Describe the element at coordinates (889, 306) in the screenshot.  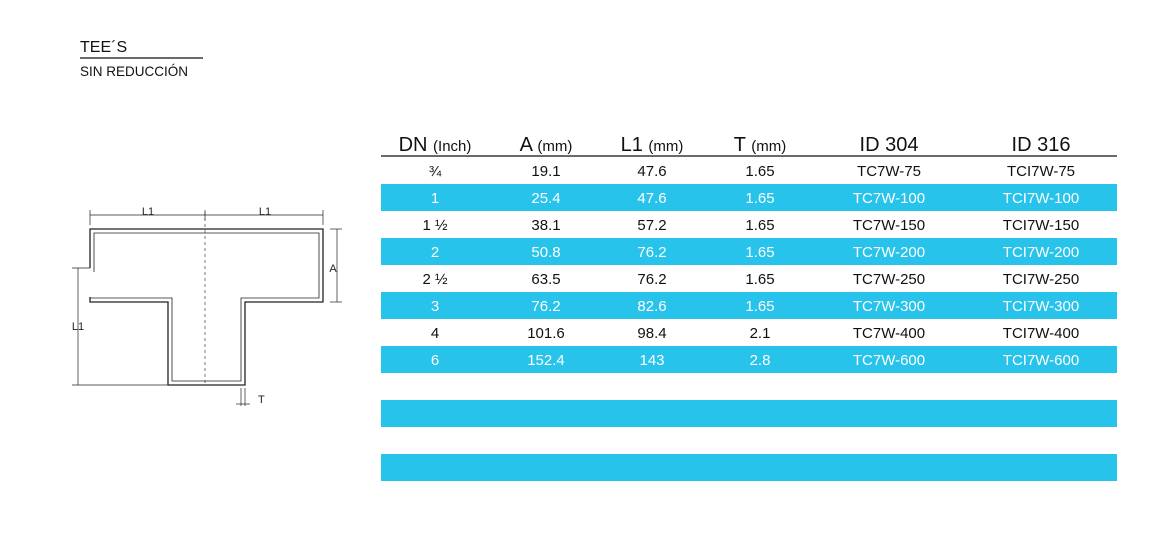
I see `cell: TC7W-300` at that location.